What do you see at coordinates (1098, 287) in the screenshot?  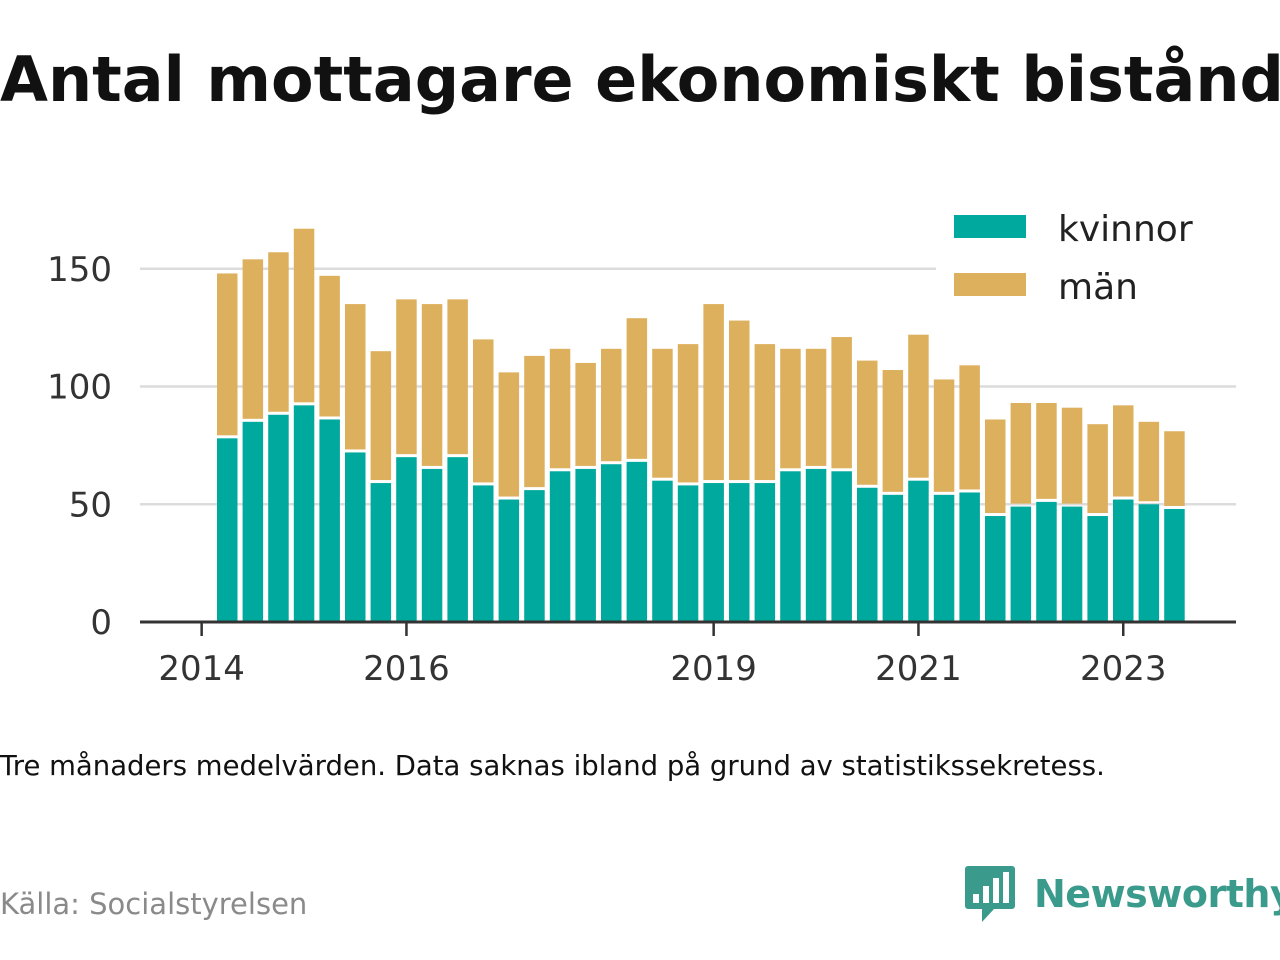 I see `legend-label-man: män` at bounding box center [1098, 287].